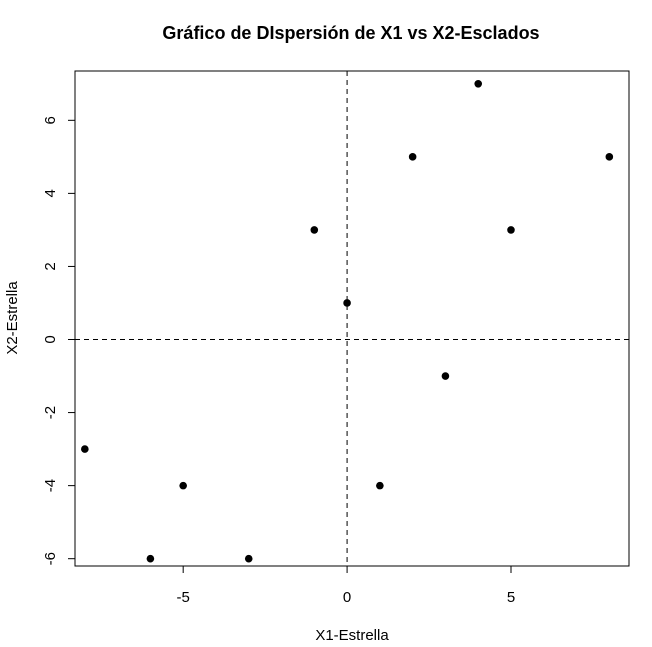 The width and height of the screenshot is (652, 647). Describe the element at coordinates (50, 193) in the screenshot. I see `y-tick-label: 4` at that location.